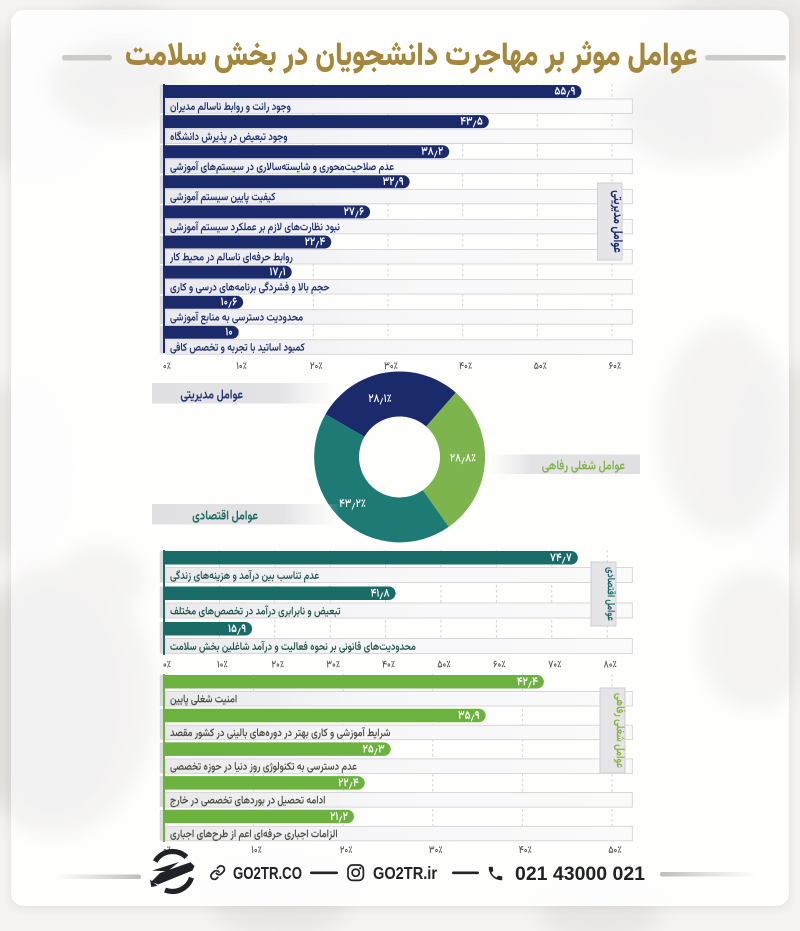  I want to click on svg-text: GO2TR.ir, so click(405, 873).